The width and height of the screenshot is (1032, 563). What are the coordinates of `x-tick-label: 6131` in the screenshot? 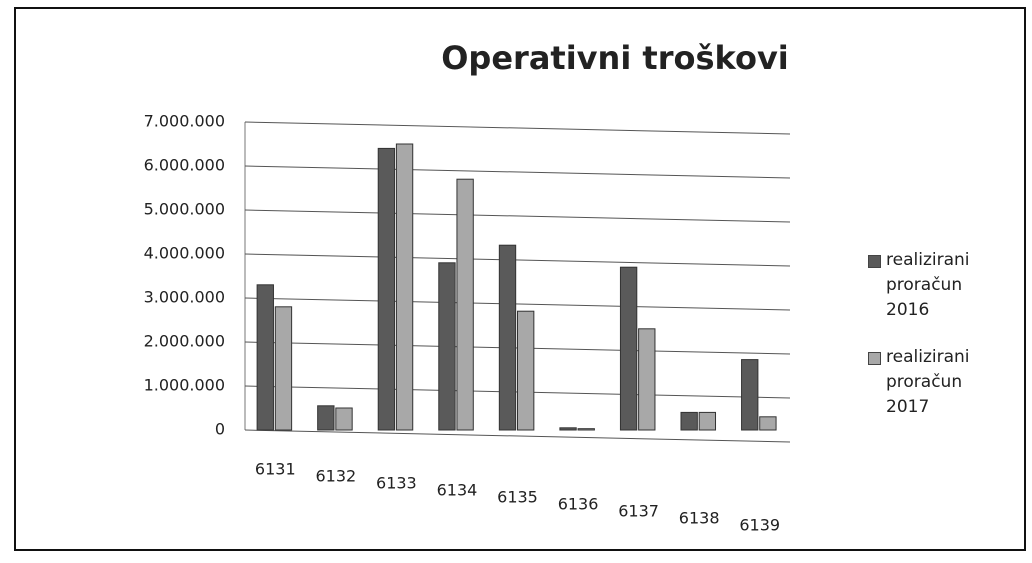 It's located at (275, 469).